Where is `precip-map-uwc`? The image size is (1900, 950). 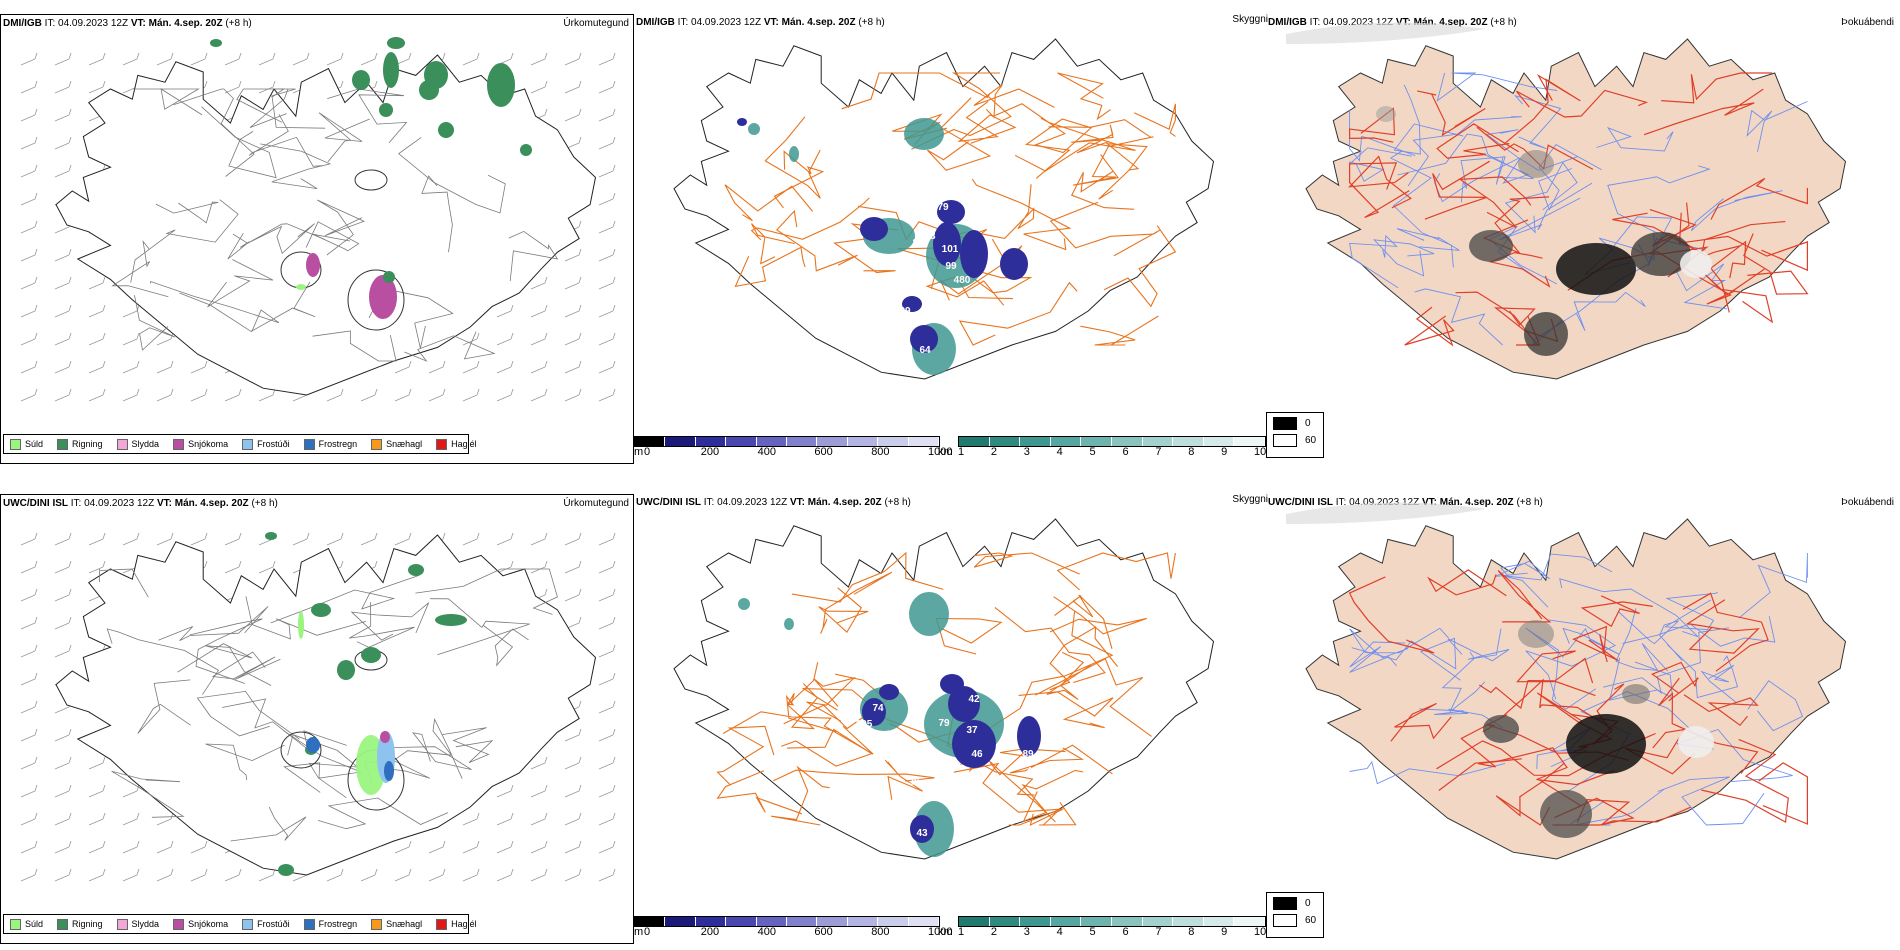 precip-map-uwc is located at coordinates (318, 707).